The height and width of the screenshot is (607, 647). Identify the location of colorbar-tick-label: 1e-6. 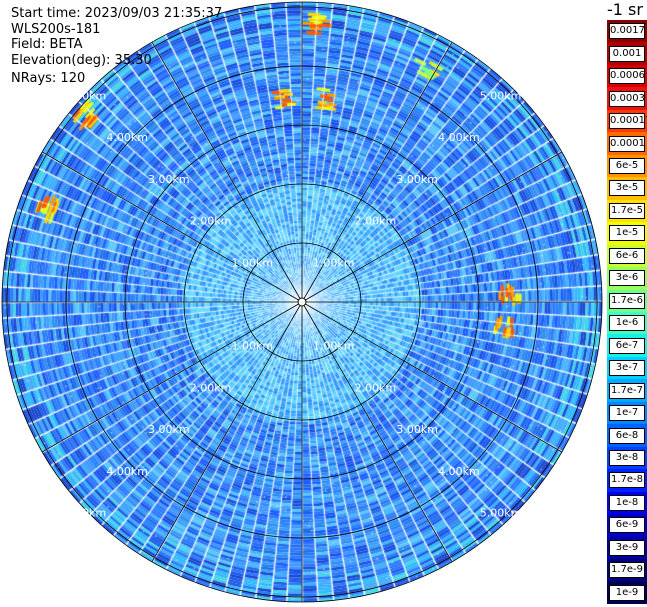
(627, 323).